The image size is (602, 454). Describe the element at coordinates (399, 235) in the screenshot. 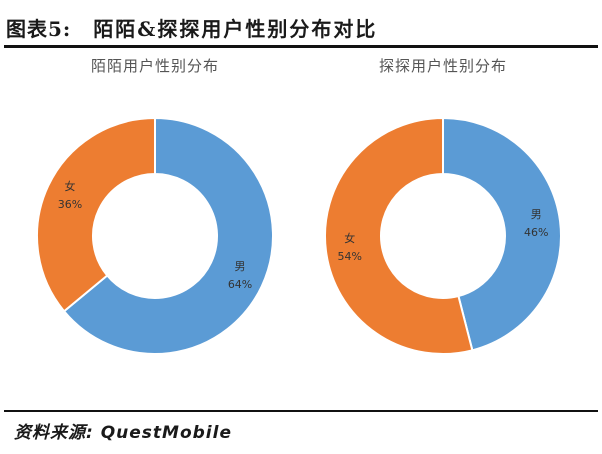

I see `tantan-slice-female` at that location.